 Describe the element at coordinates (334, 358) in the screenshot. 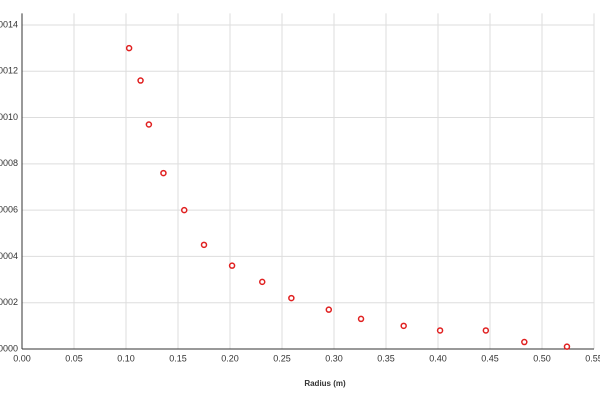

I see `x-tick-label: 0.30` at that location.